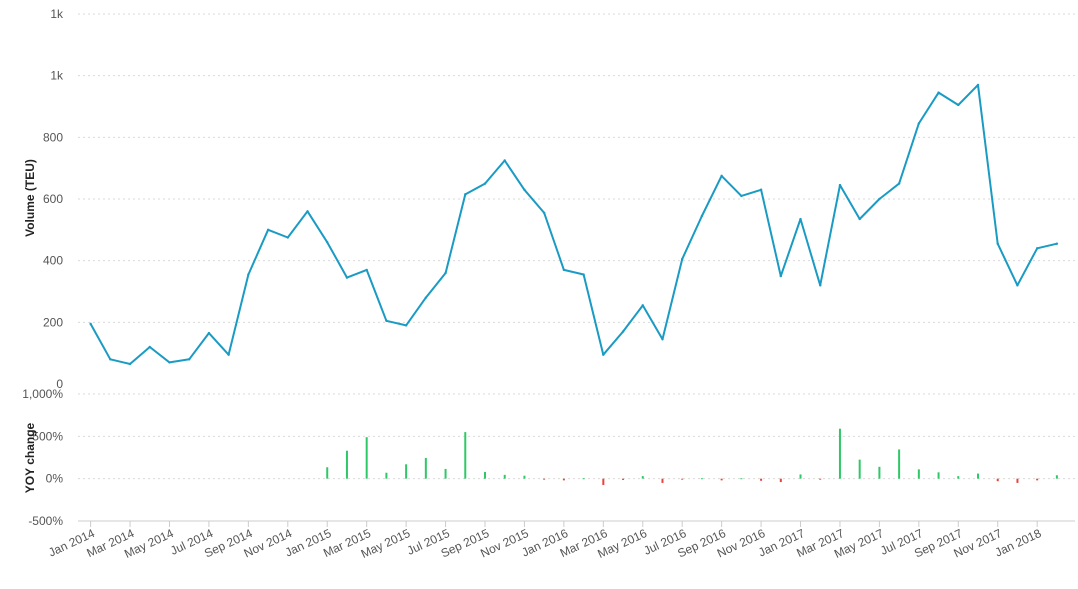  Describe the element at coordinates (47, 436) in the screenshot. I see `yoy-y-tick-label: 500%` at that location.